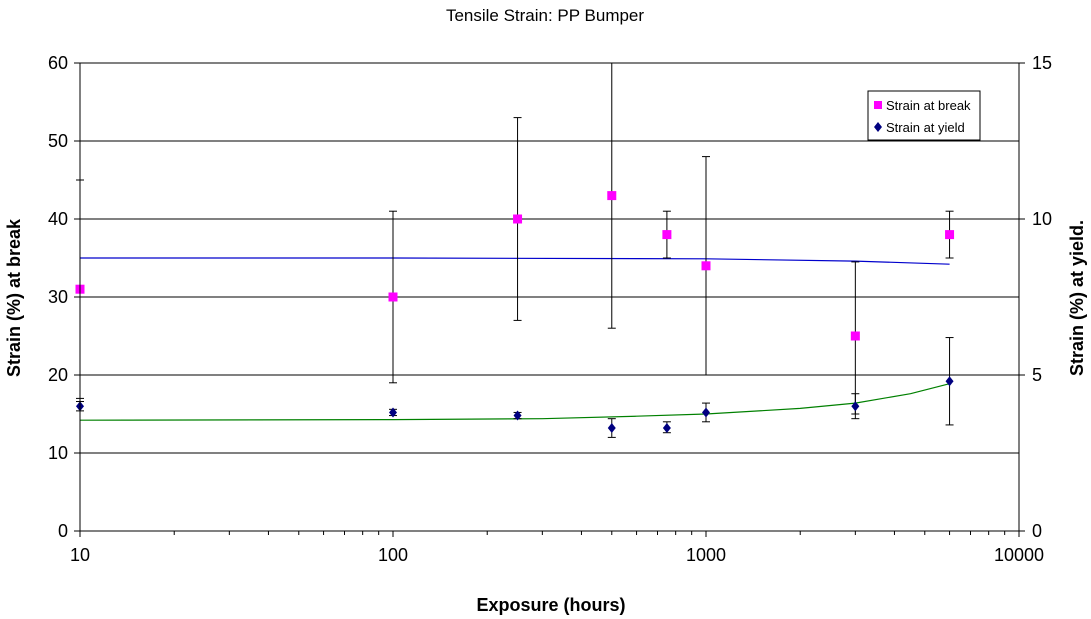 The image size is (1091, 619). Describe the element at coordinates (1077, 298) in the screenshot. I see `y-axis-label-right: Strain (%) at yield.` at that location.